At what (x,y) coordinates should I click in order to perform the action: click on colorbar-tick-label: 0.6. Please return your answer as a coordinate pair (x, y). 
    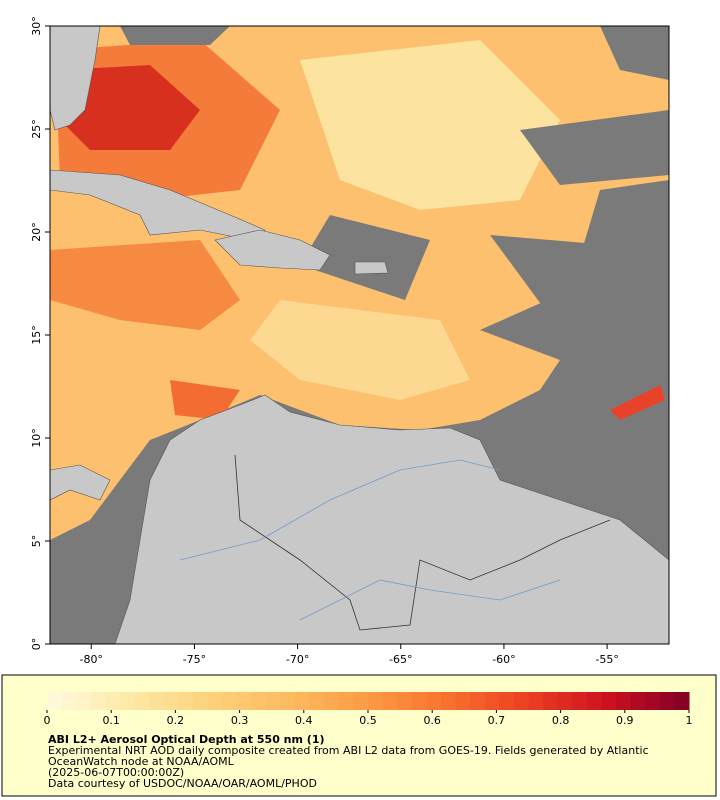
    Looking at the image, I should click on (432, 720).